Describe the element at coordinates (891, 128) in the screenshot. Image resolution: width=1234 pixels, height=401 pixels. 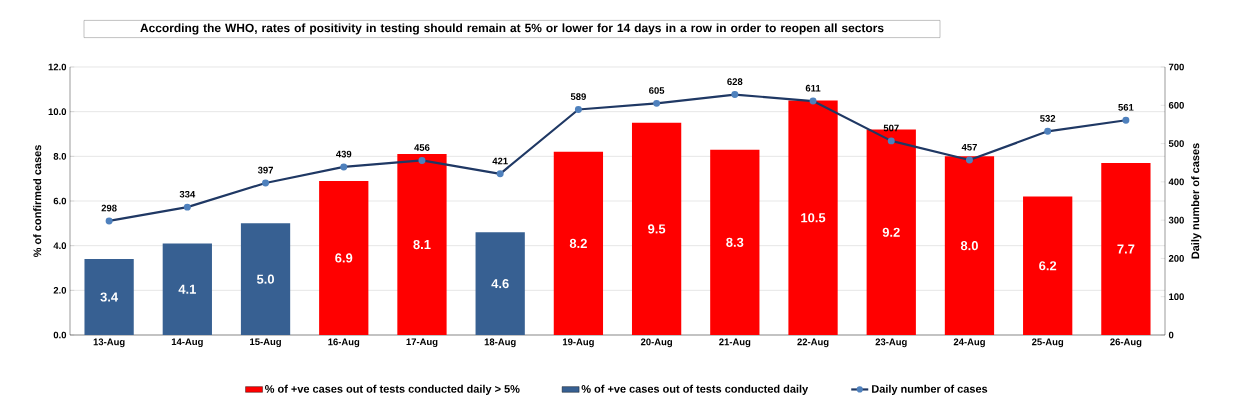
I see `data-label: 507` at that location.